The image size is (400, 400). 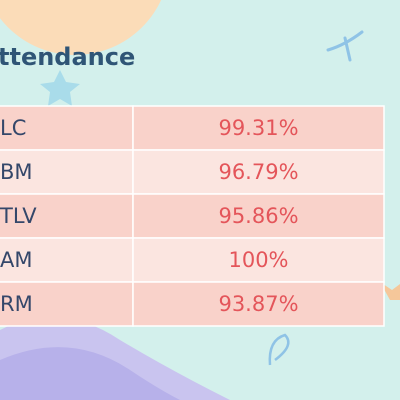 I want to click on row-value: 99.31%, so click(x=258, y=128).